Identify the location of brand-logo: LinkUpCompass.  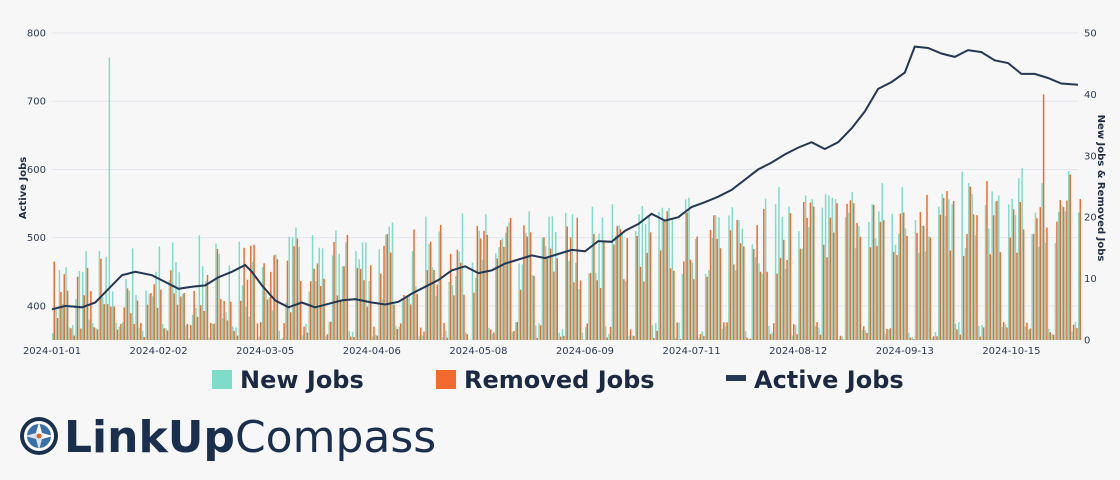
(228, 437).